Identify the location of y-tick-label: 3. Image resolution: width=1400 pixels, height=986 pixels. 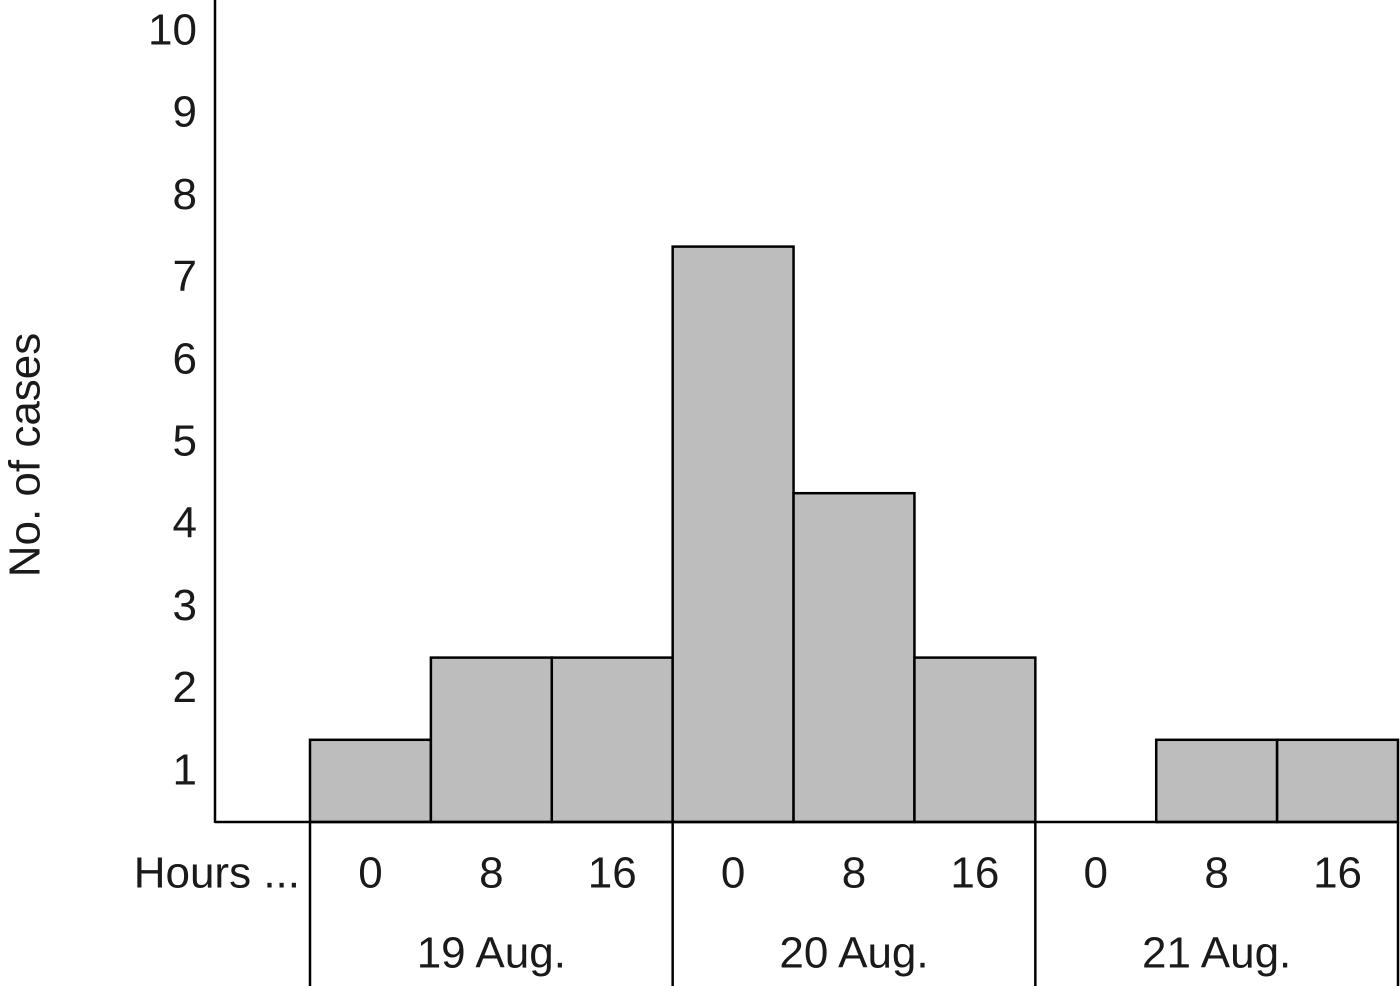
(185, 605).